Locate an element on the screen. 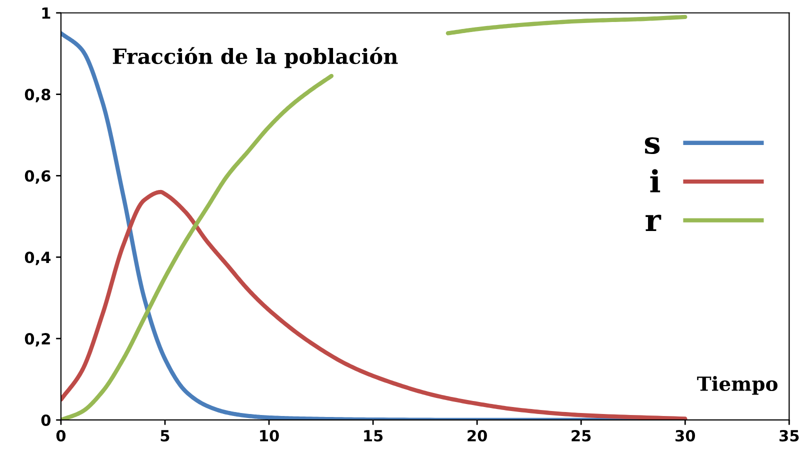 The image size is (802, 460). y-tick-label: 0,6 is located at coordinates (37, 177).